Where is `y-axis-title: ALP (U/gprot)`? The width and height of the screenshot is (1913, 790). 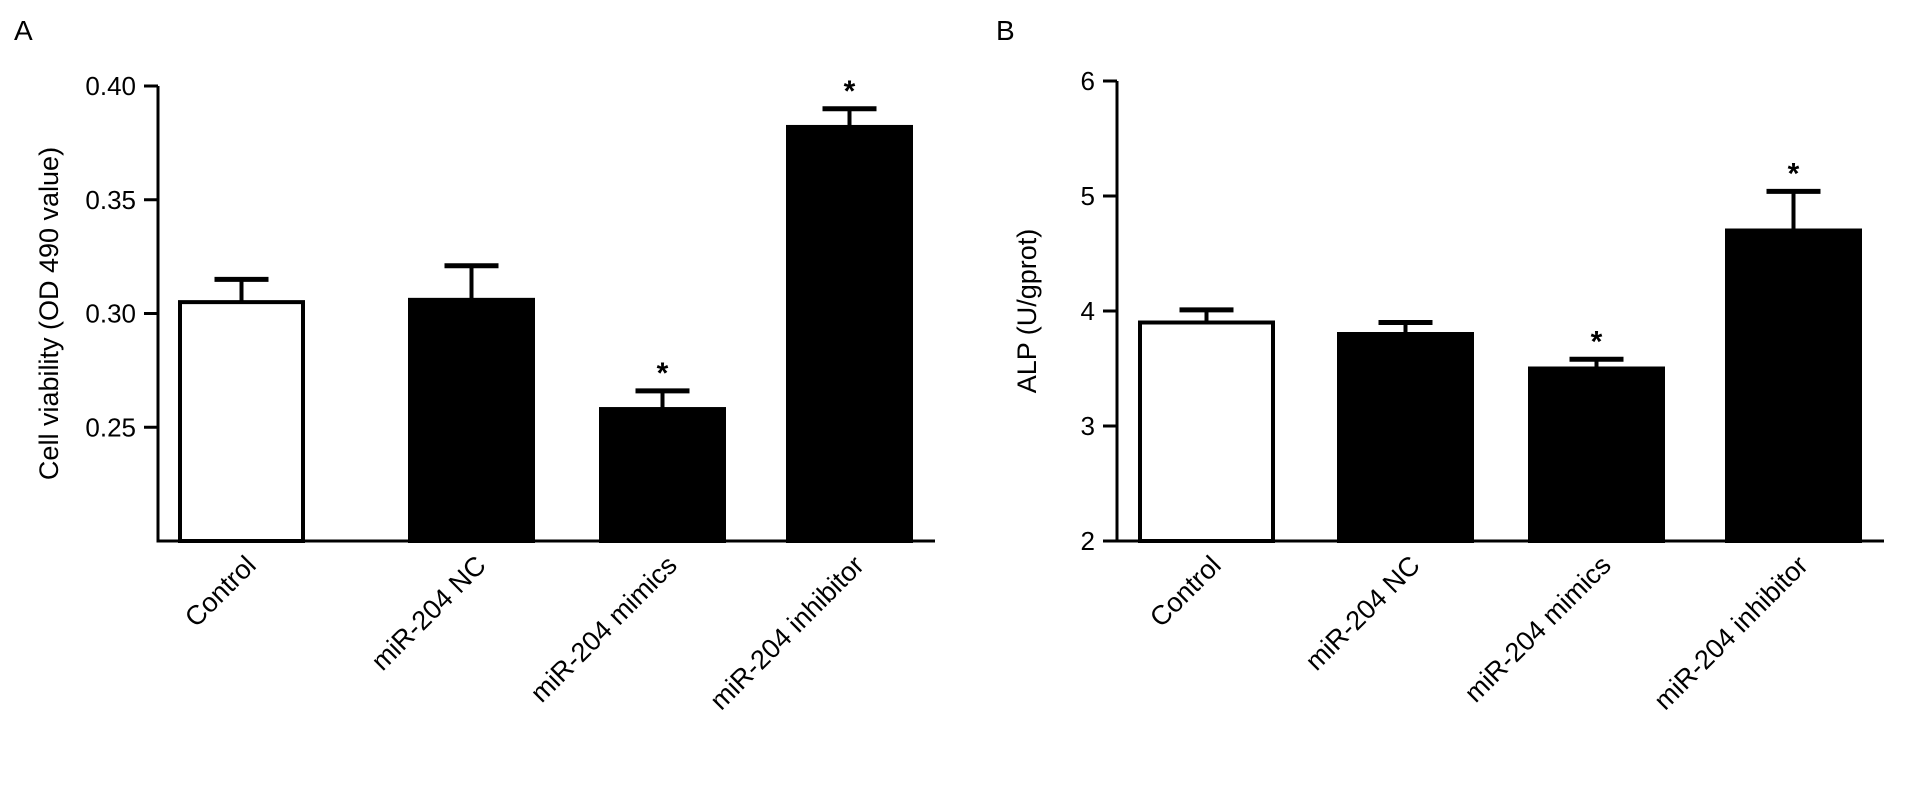 y-axis-title: ALP (U/gprot) is located at coordinates (1027, 311).